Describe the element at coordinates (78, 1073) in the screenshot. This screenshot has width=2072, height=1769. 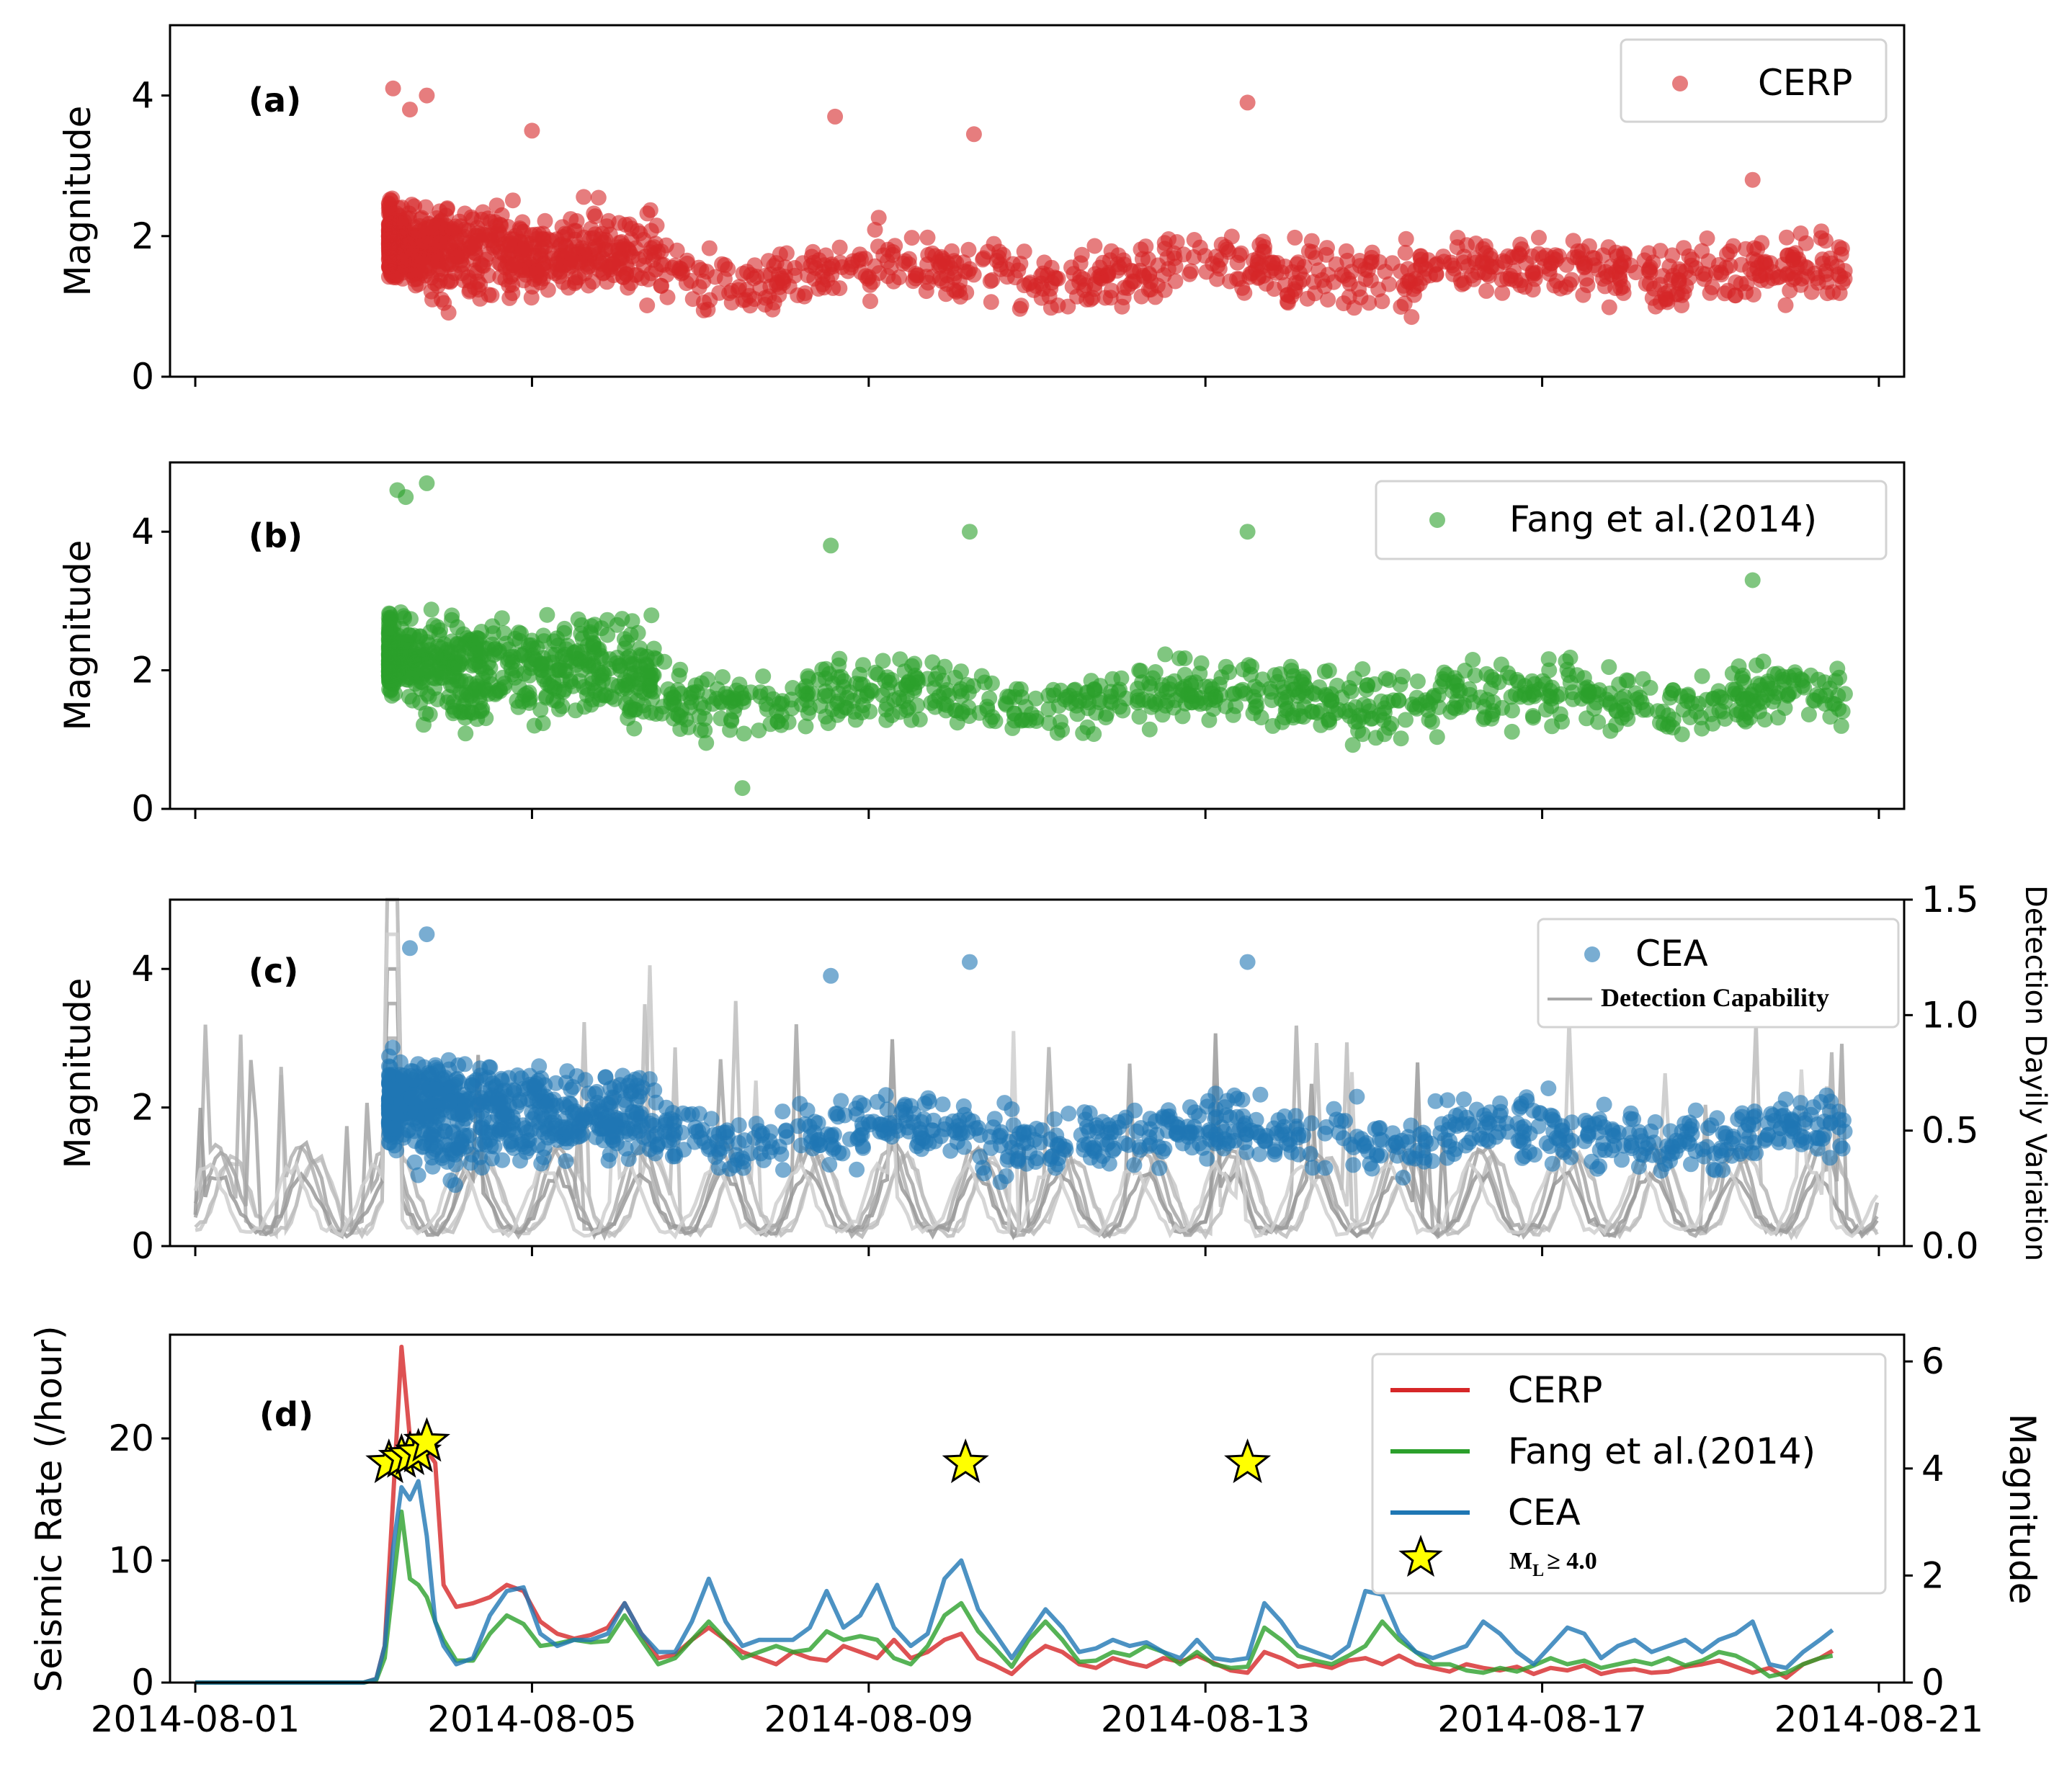
I see `panel-c-ylabel: Magnitude` at that location.